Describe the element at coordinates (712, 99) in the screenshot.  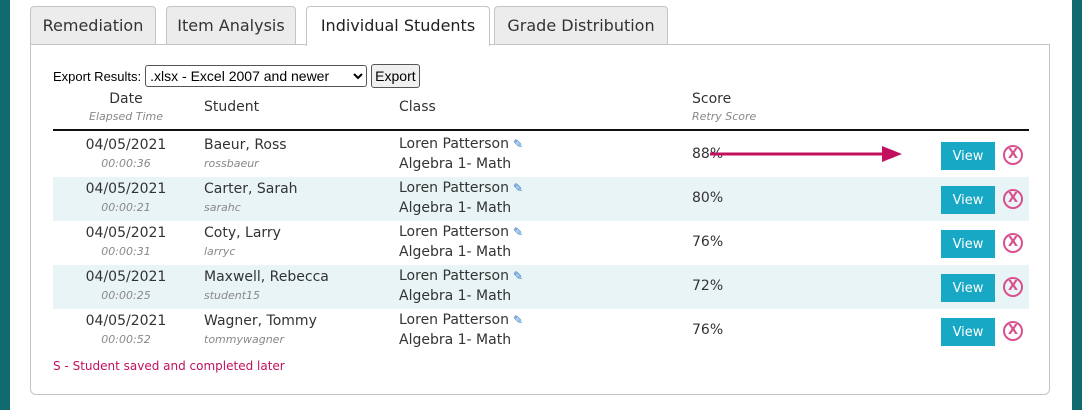
I see `header-score: Score` at that location.